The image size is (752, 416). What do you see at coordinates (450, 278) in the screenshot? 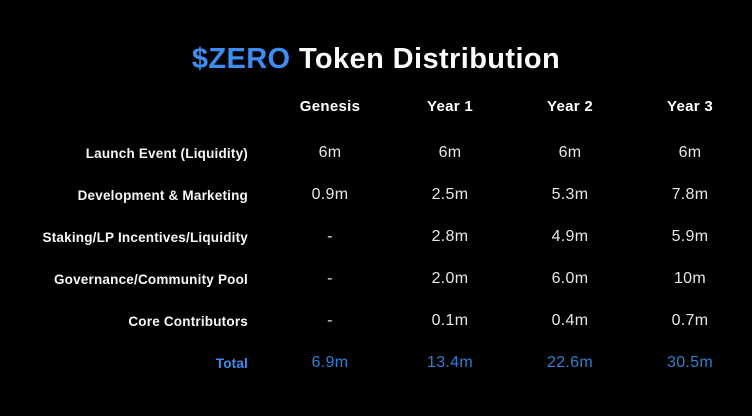
I see `cell-governance-year1: 2.0m` at bounding box center [450, 278].